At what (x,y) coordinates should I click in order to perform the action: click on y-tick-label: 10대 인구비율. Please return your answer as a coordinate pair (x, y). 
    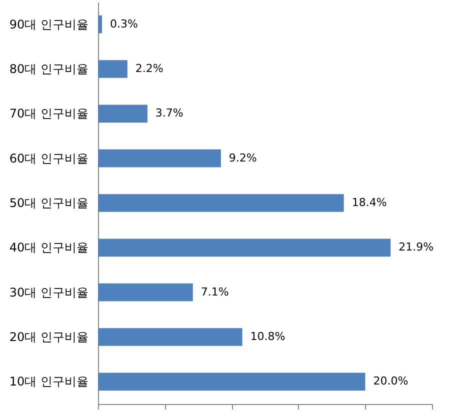
    Looking at the image, I should click on (48, 381).